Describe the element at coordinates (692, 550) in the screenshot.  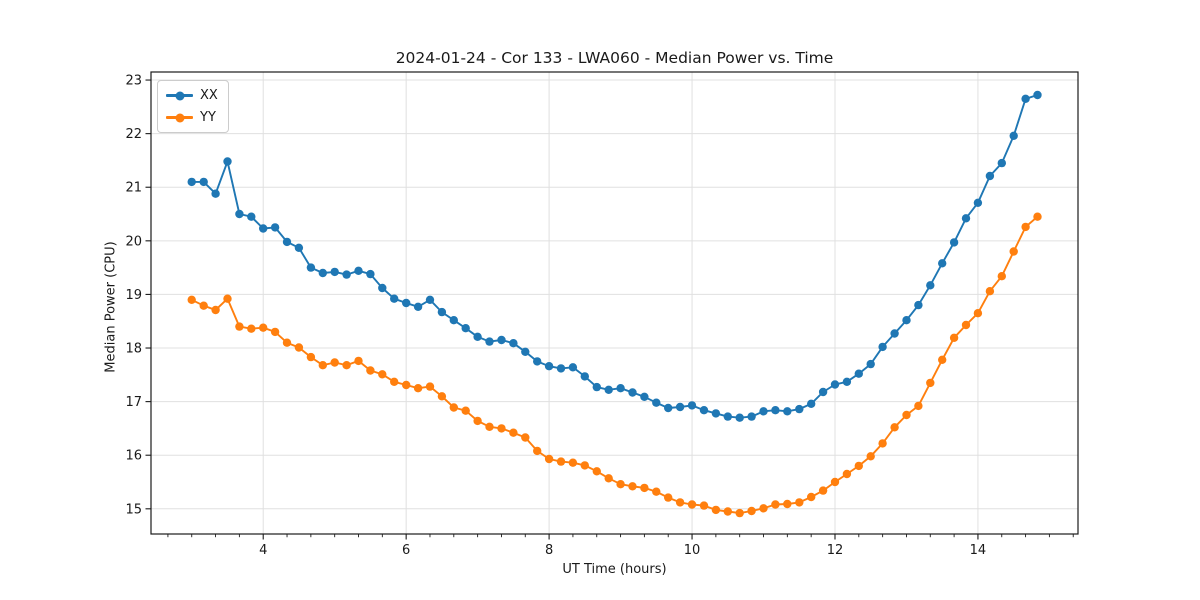
I see `x-tick-label: 10` at that location.